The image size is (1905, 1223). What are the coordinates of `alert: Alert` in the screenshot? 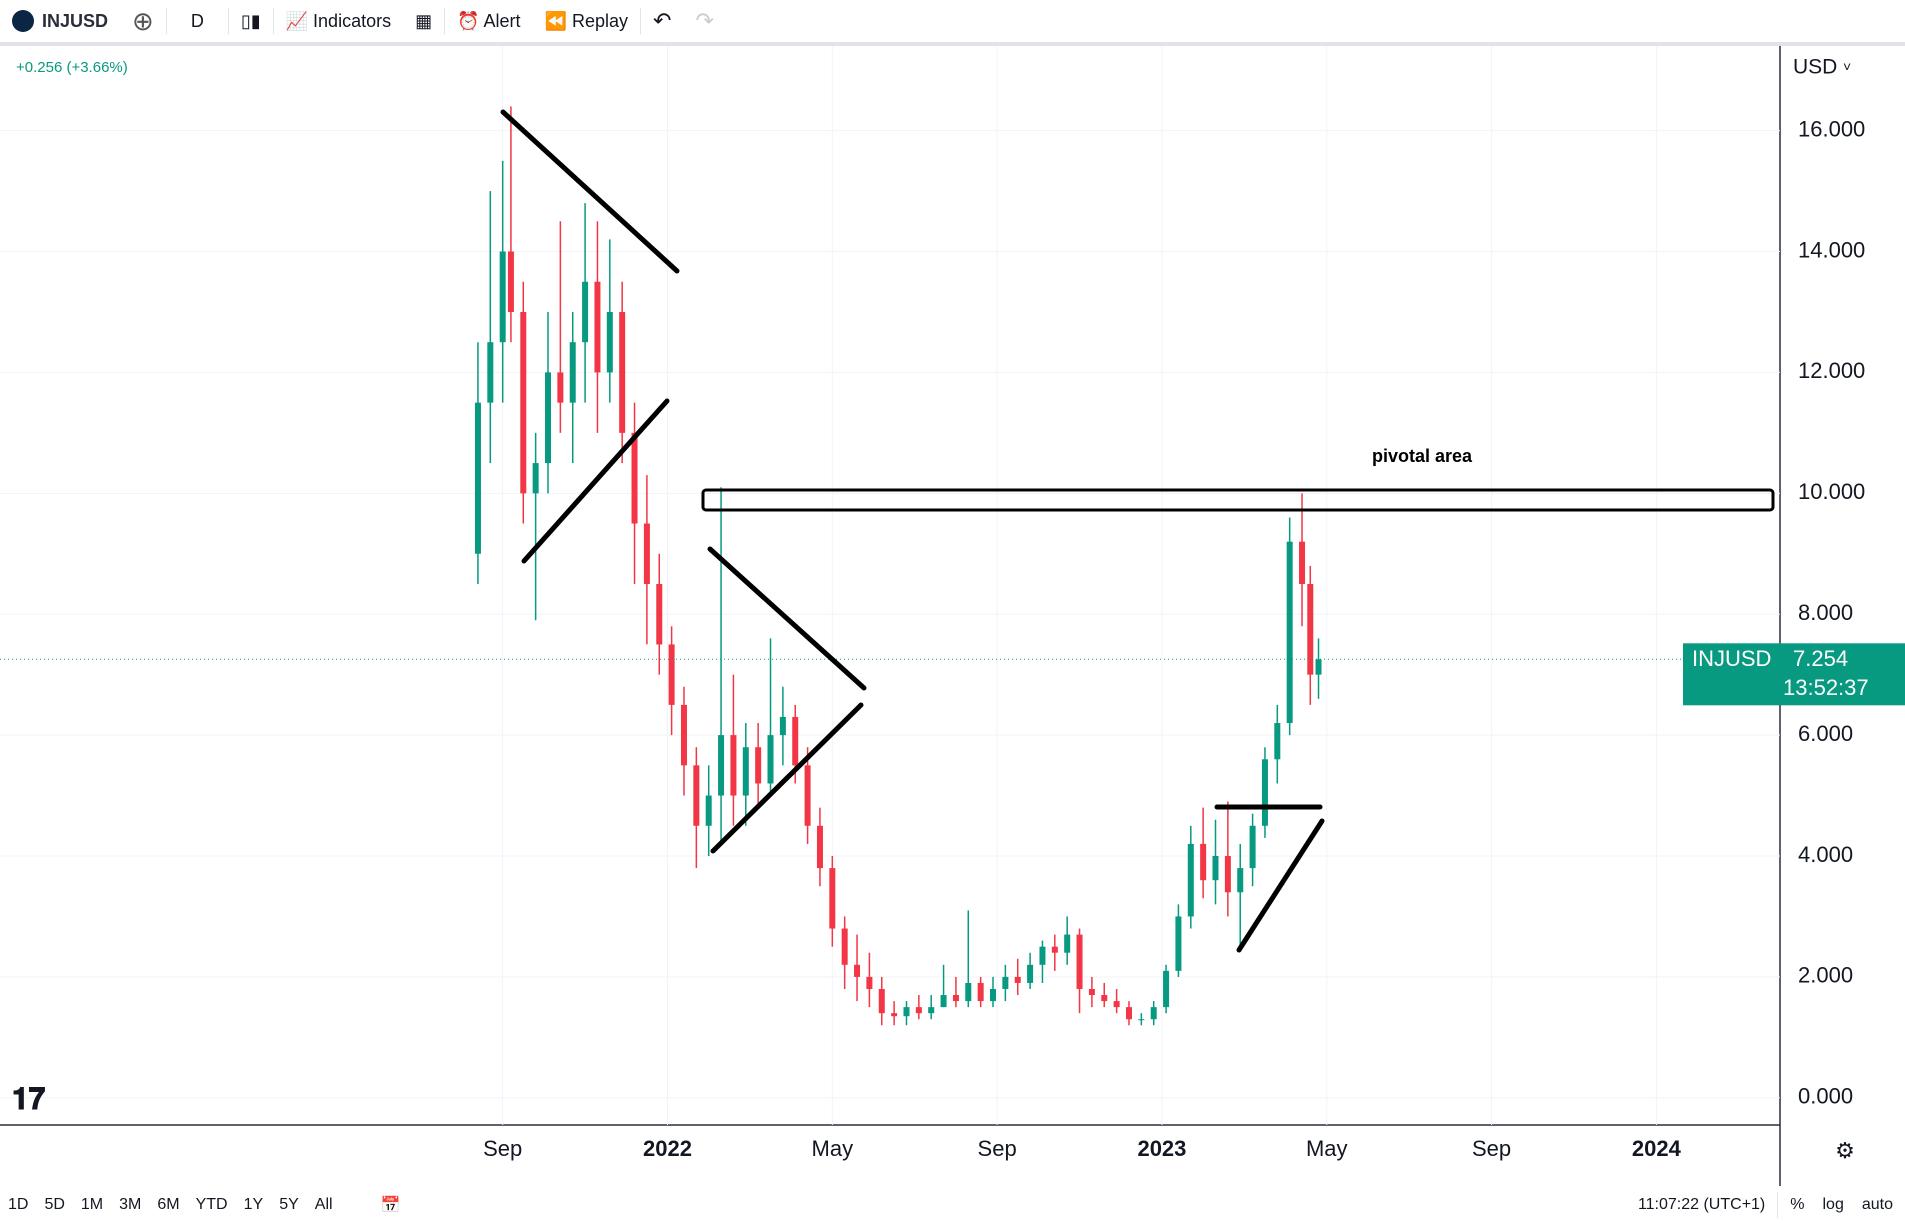 It's located at (502, 20).